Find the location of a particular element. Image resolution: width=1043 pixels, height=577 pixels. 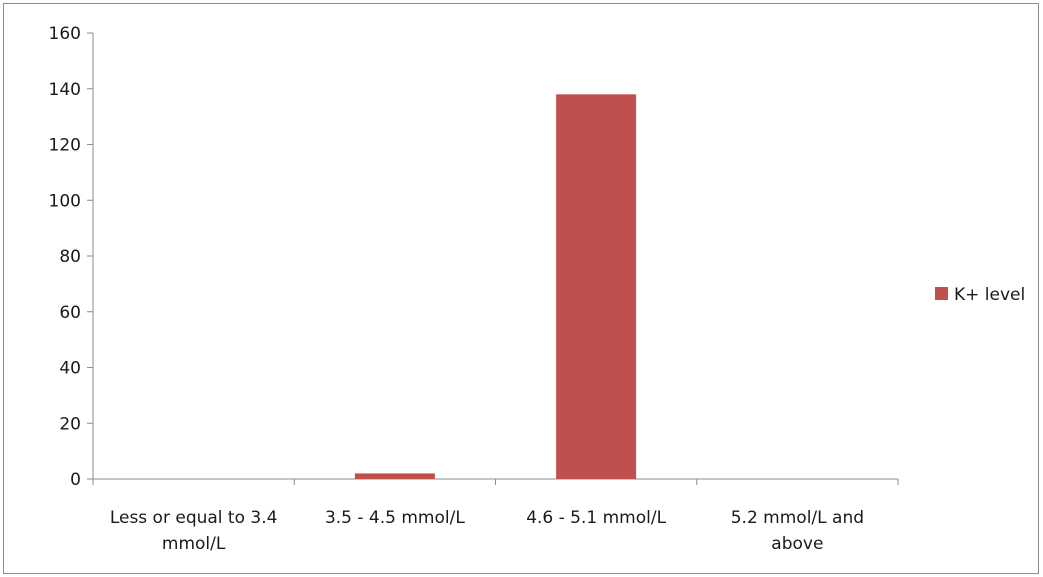

x-category-label: Less or equal to 3.4 is located at coordinates (194, 518).